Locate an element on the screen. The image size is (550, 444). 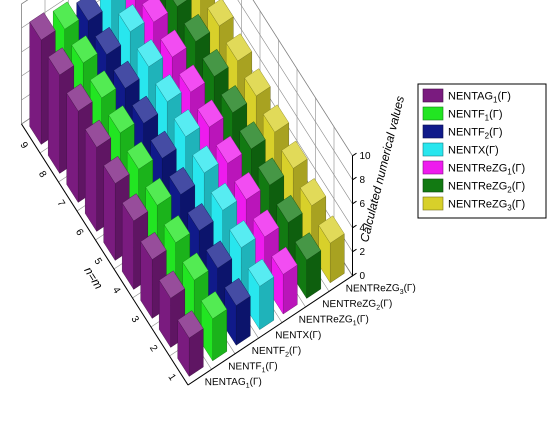
n-tick-label: 5 is located at coordinates (98, 261).